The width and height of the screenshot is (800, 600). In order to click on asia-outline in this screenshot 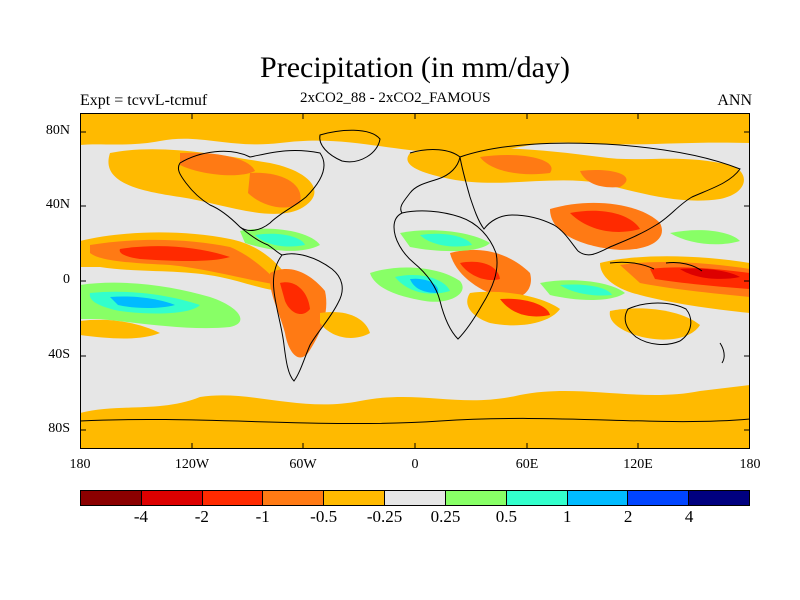, I will do `click(600, 199)`.